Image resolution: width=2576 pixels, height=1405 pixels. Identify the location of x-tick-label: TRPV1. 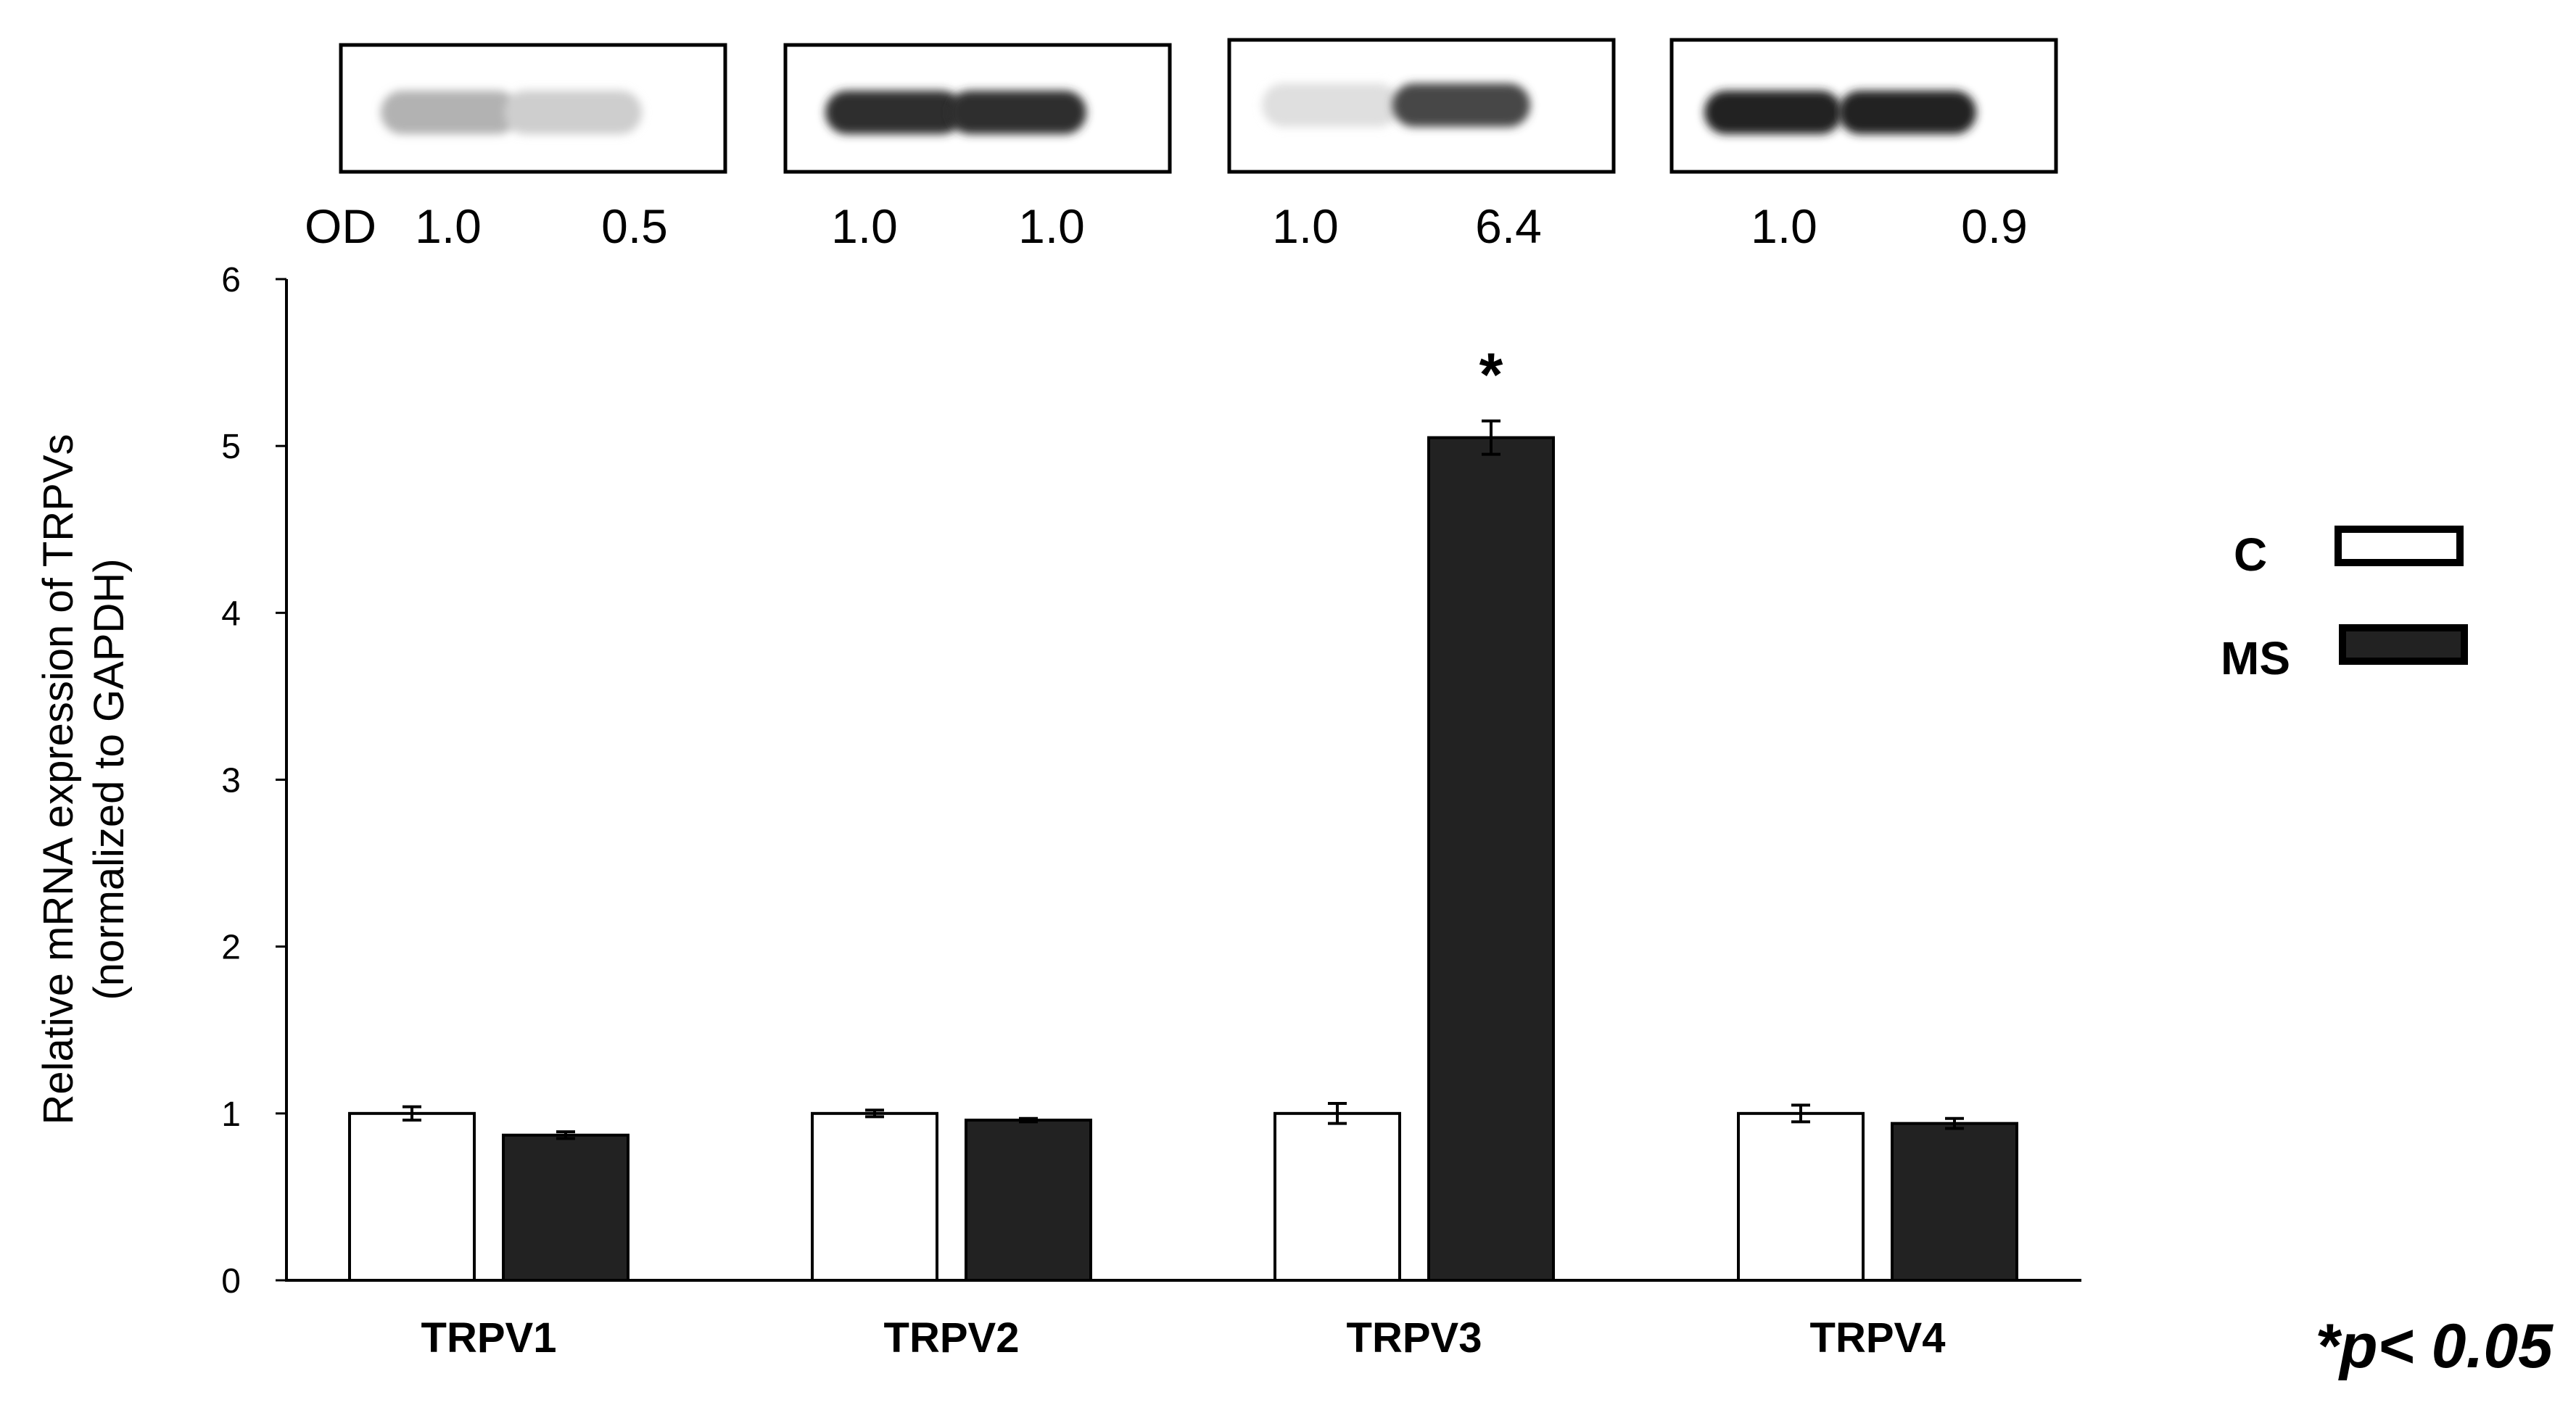
(489, 1338).